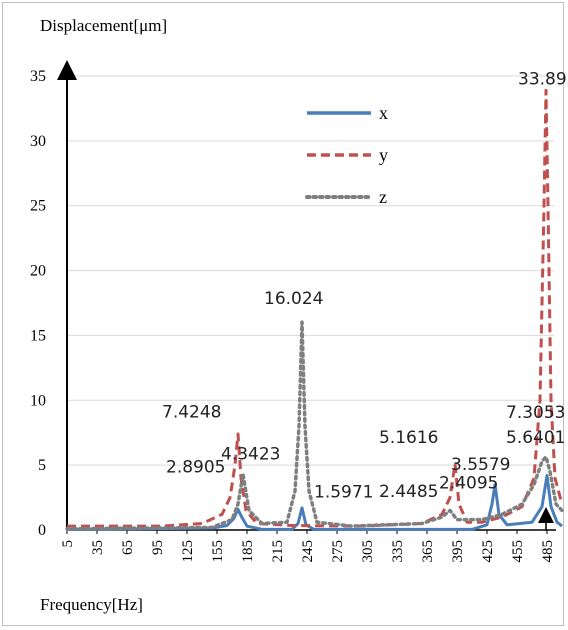  Describe the element at coordinates (468, 484) in the screenshot. I see `data-label: 2.4095` at that location.